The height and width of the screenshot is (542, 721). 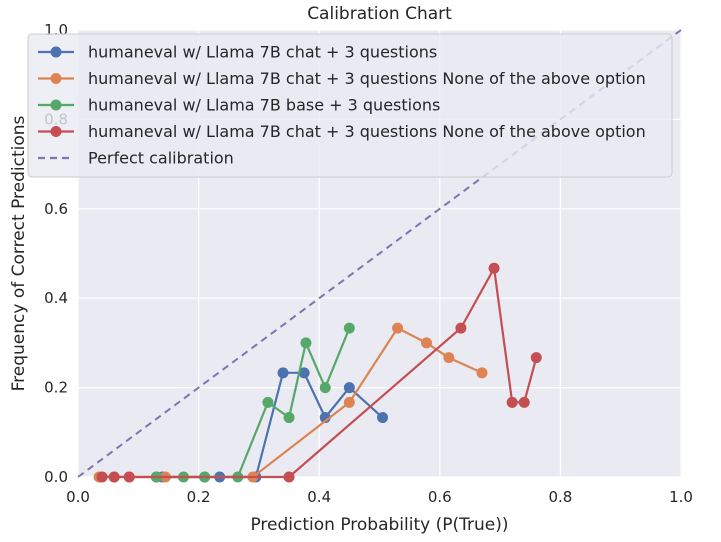 I want to click on x-tick-label: 0.8, so click(x=560, y=497).